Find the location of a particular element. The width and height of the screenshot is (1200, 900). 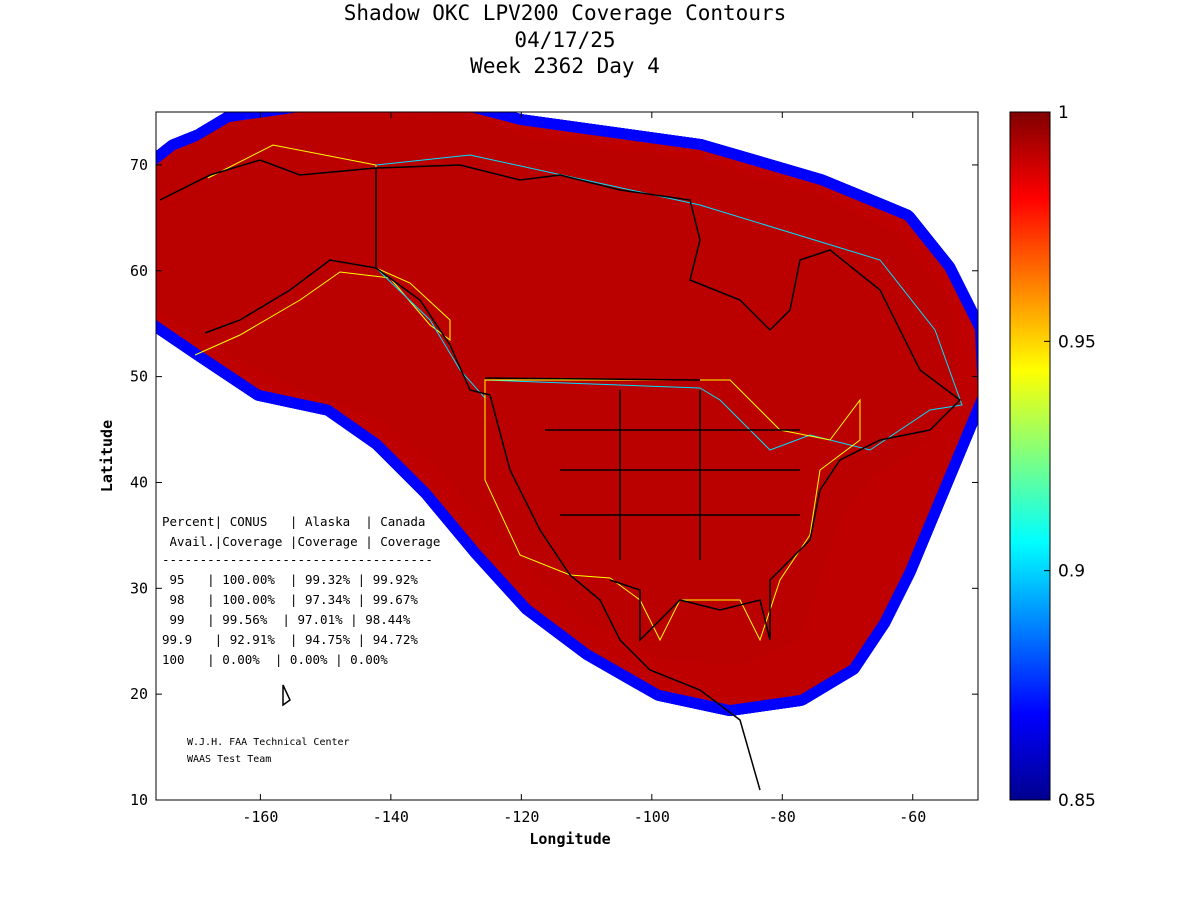

chart-week: Week 2362 Day 4 is located at coordinates (565, 66).